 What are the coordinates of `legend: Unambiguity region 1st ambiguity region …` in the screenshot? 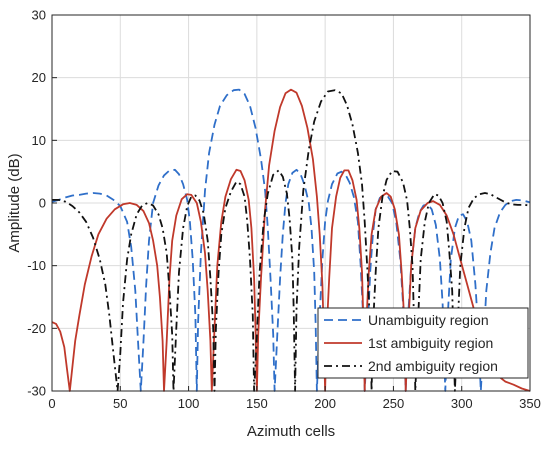 It's located at (423, 343).